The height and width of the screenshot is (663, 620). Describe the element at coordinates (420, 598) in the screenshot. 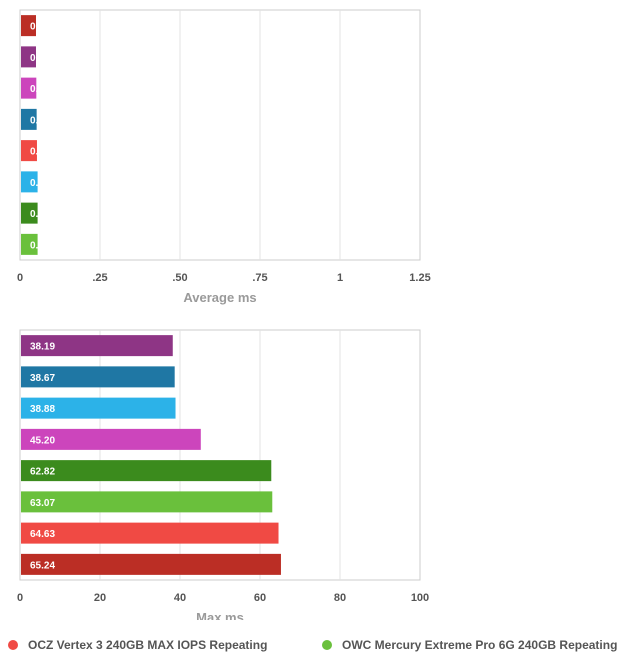

I see `x-tick-label: 100` at that location.